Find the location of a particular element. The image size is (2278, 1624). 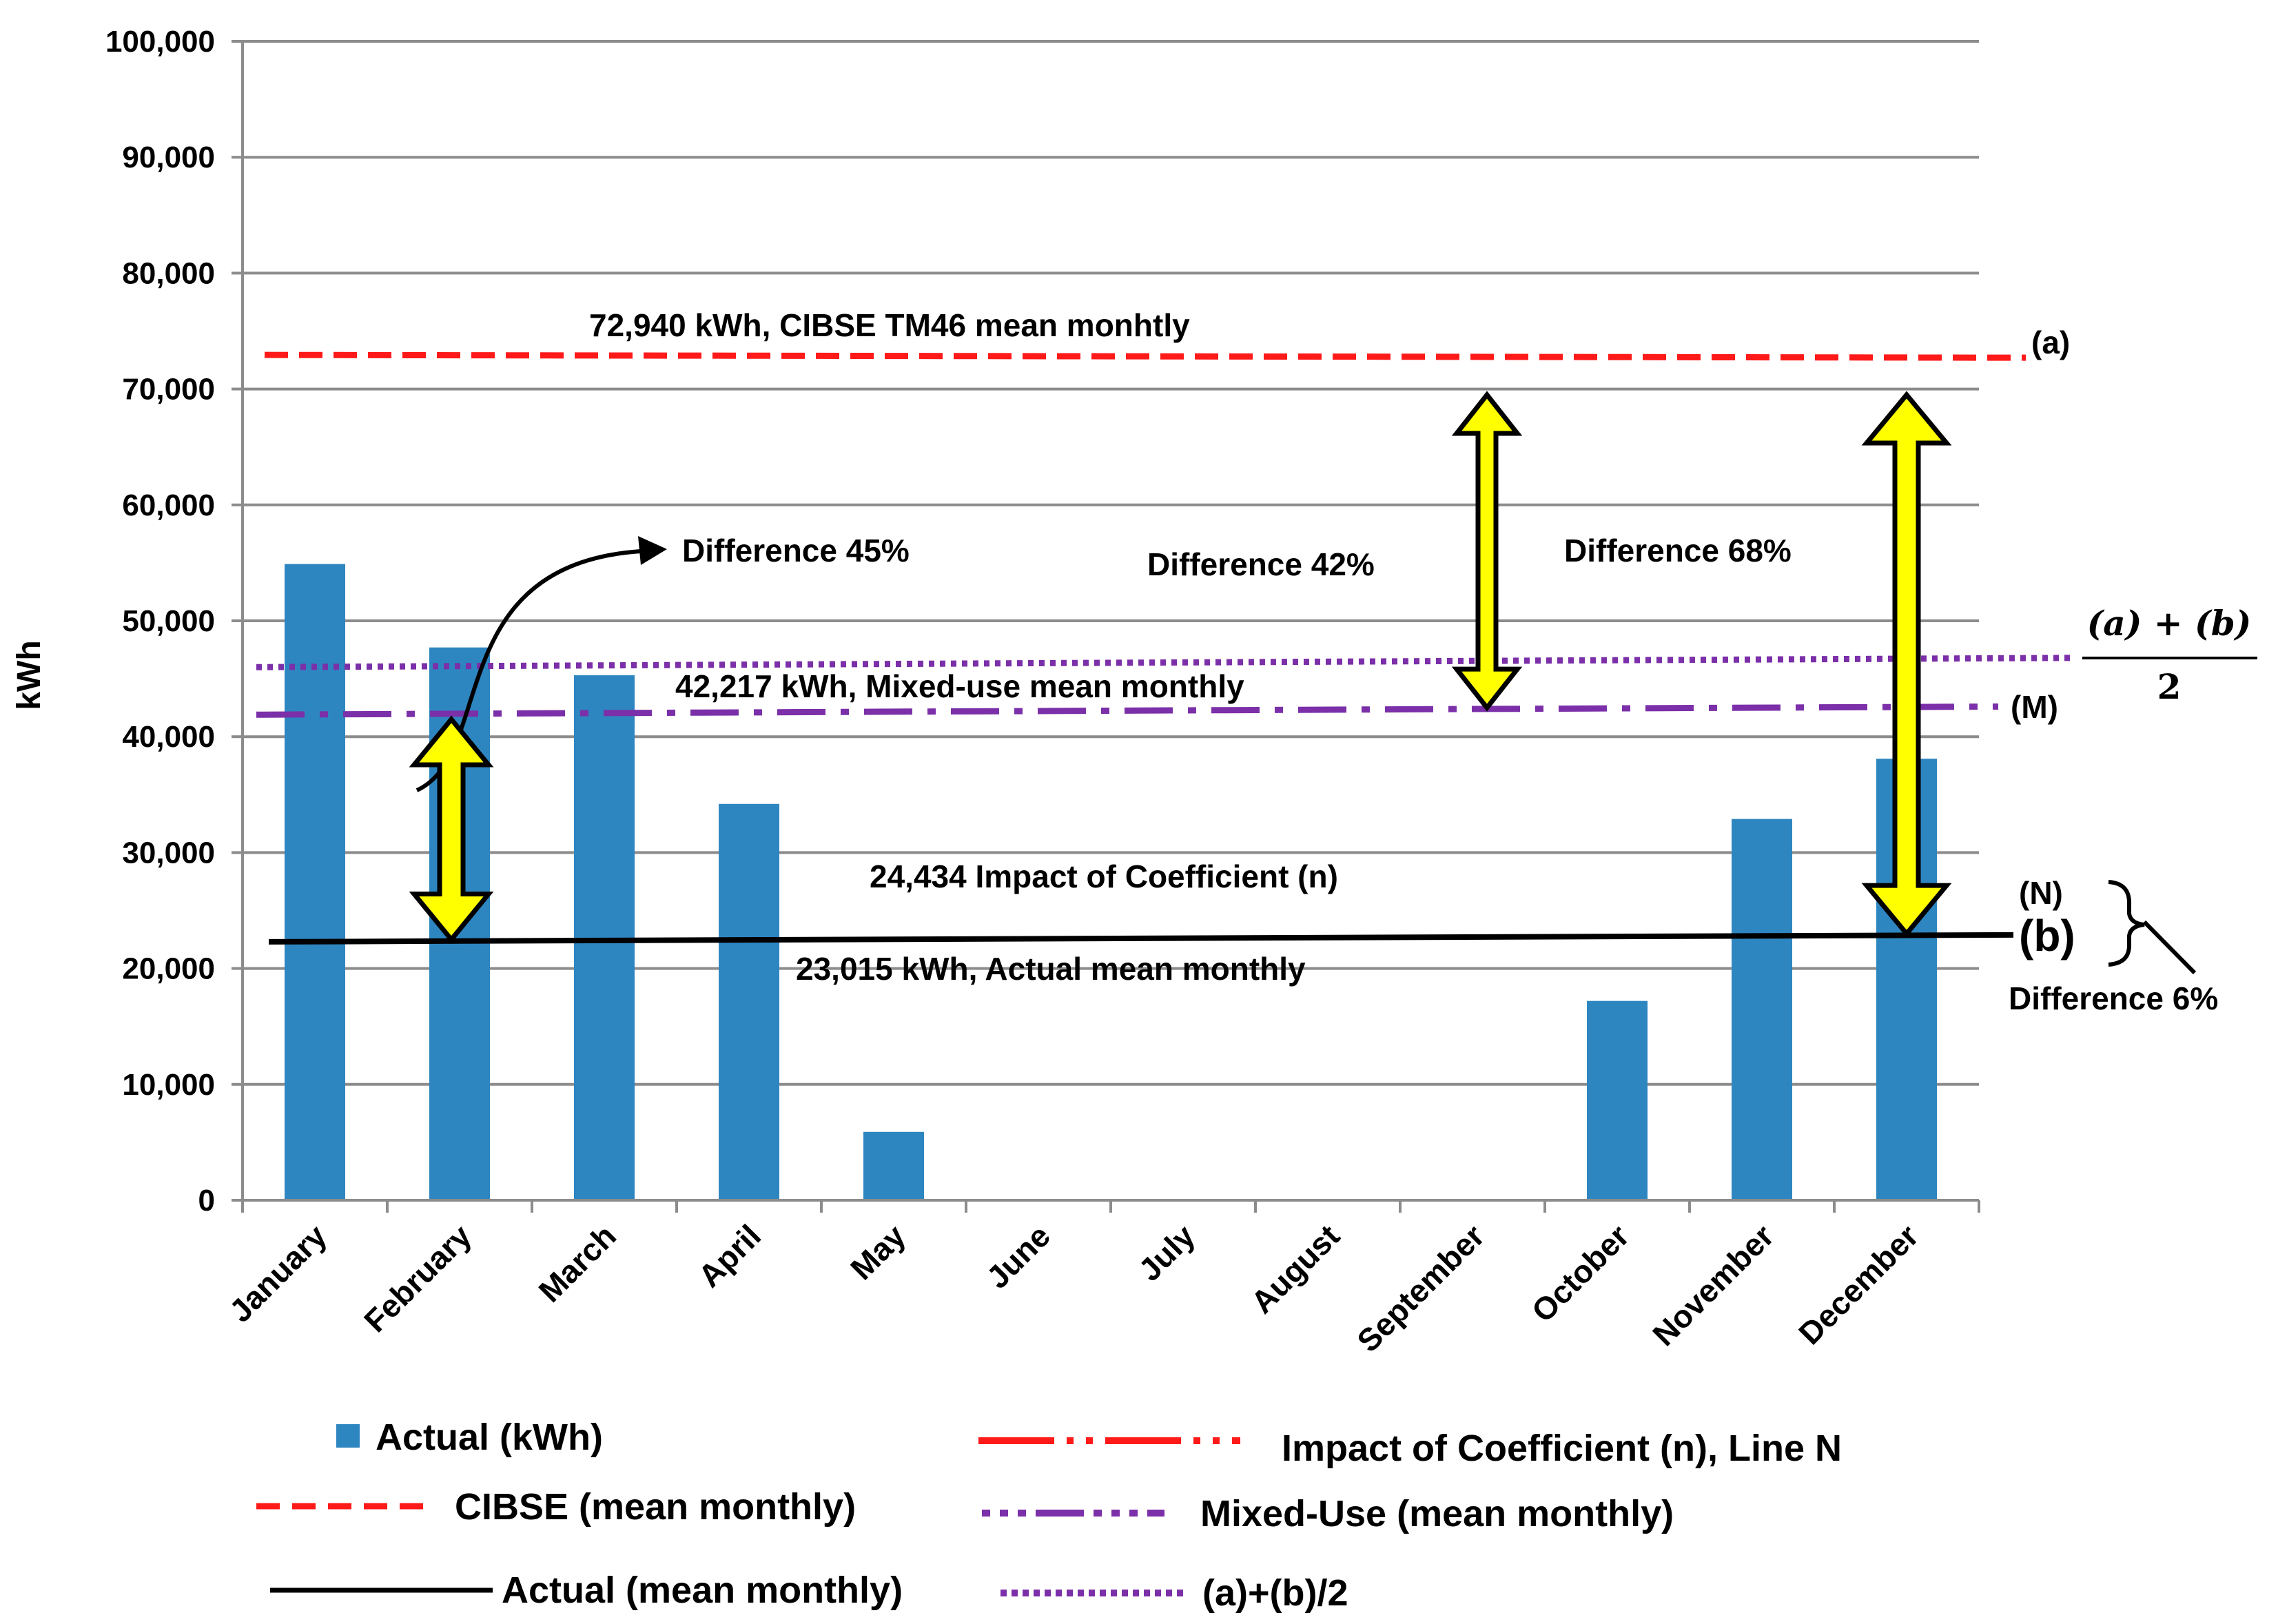

y-axis-label: kWh is located at coordinates (29, 675).